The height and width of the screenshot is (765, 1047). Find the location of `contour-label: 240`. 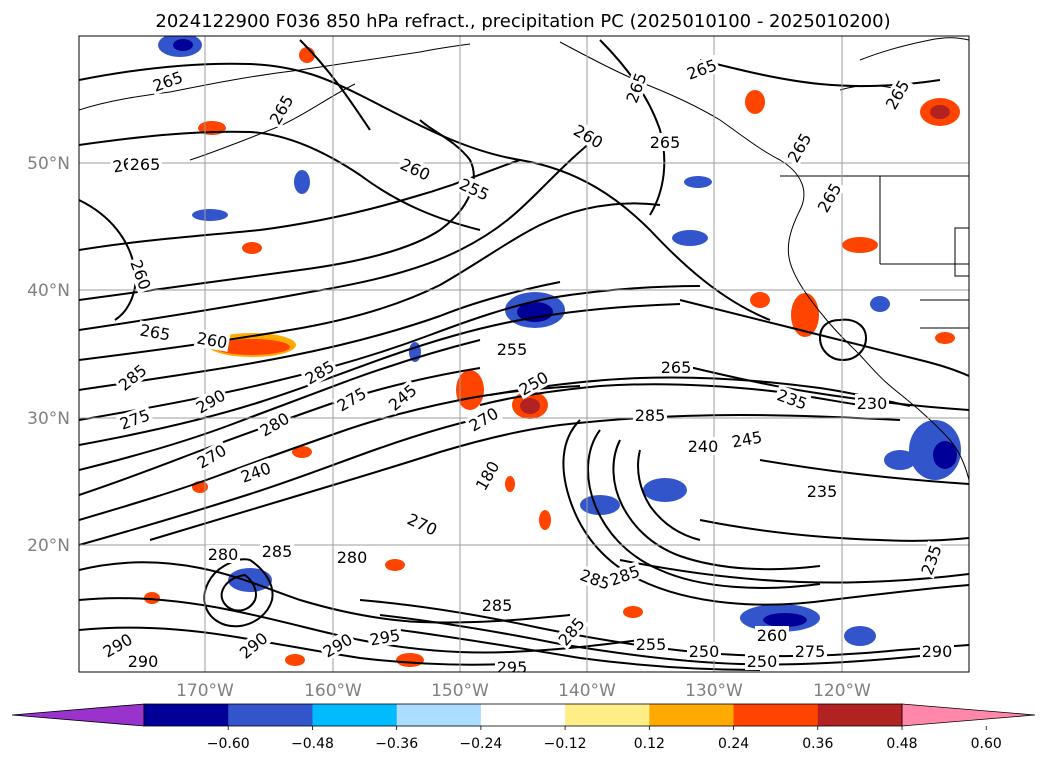

contour-label: 240 is located at coordinates (703, 446).